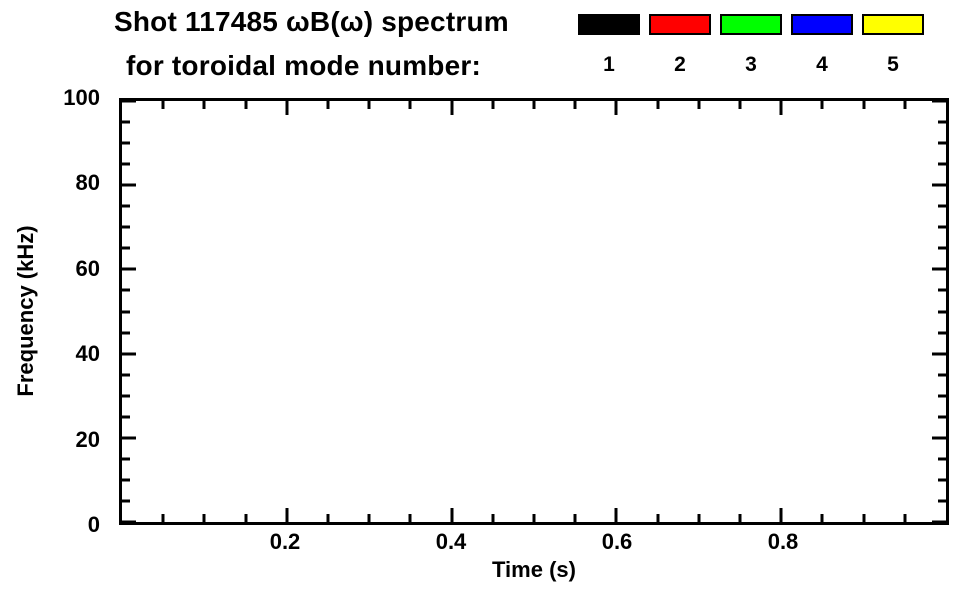  I want to click on y-axis-label: Frequency (kHz), so click(25, 311).